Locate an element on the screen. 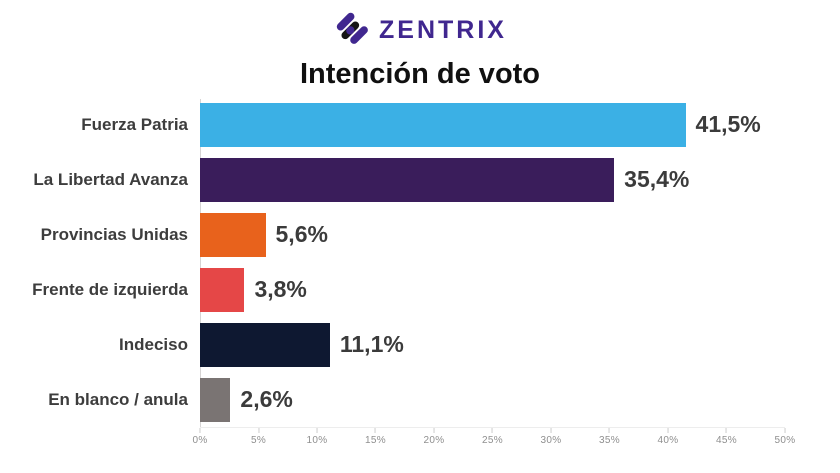  bar-row: En blanco / anula 2,6% is located at coordinates (420, 399).